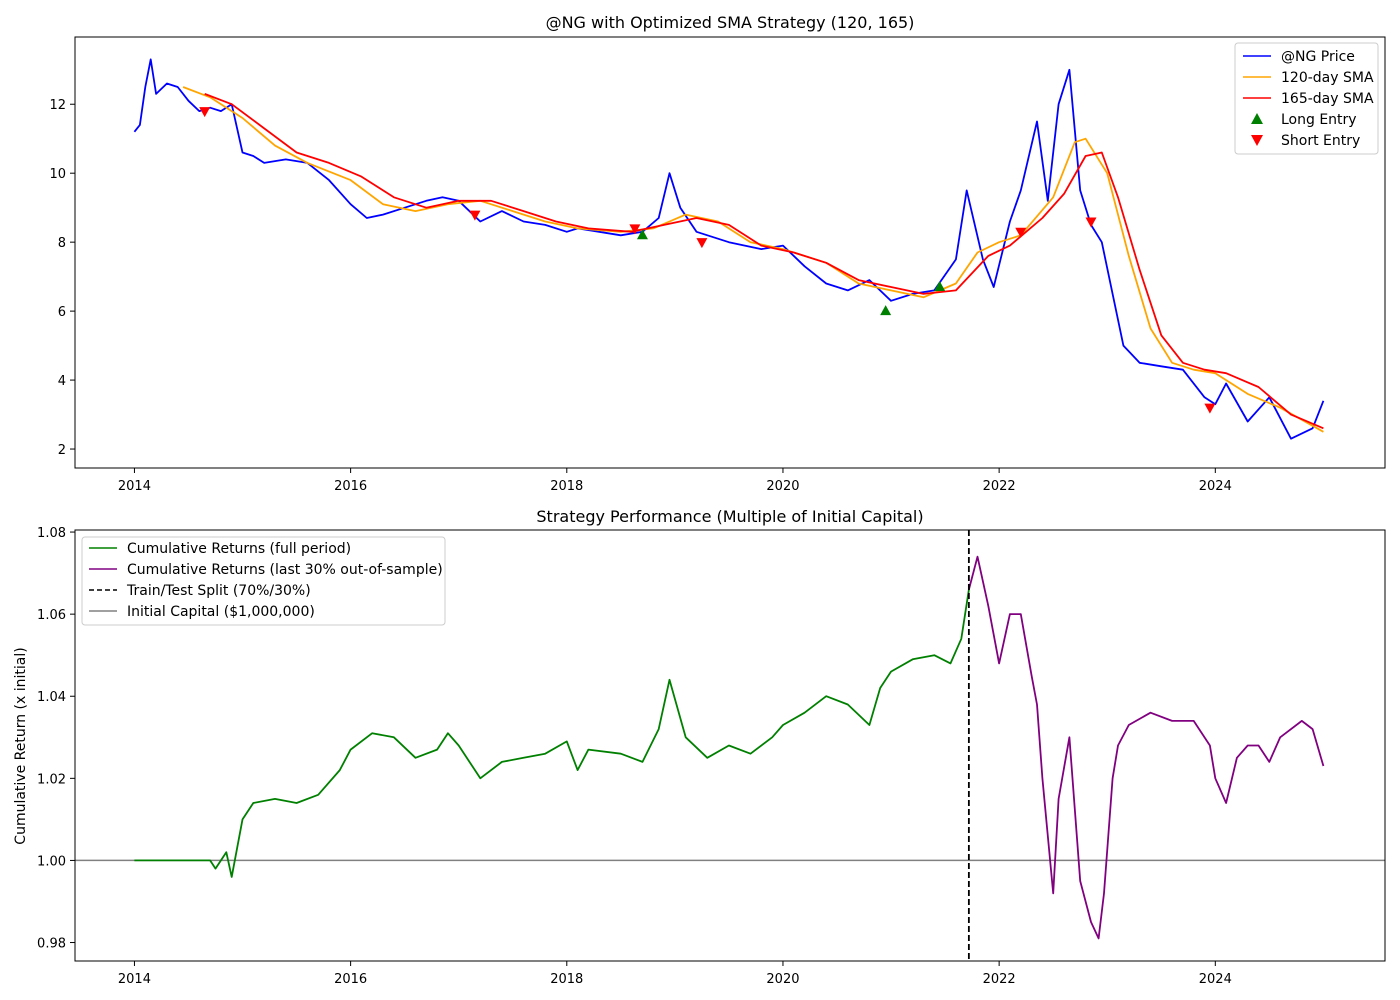 This screenshot has width=1400, height=1000. I want to click on legend-short-entry-label: Short Entry, so click(1320, 141).